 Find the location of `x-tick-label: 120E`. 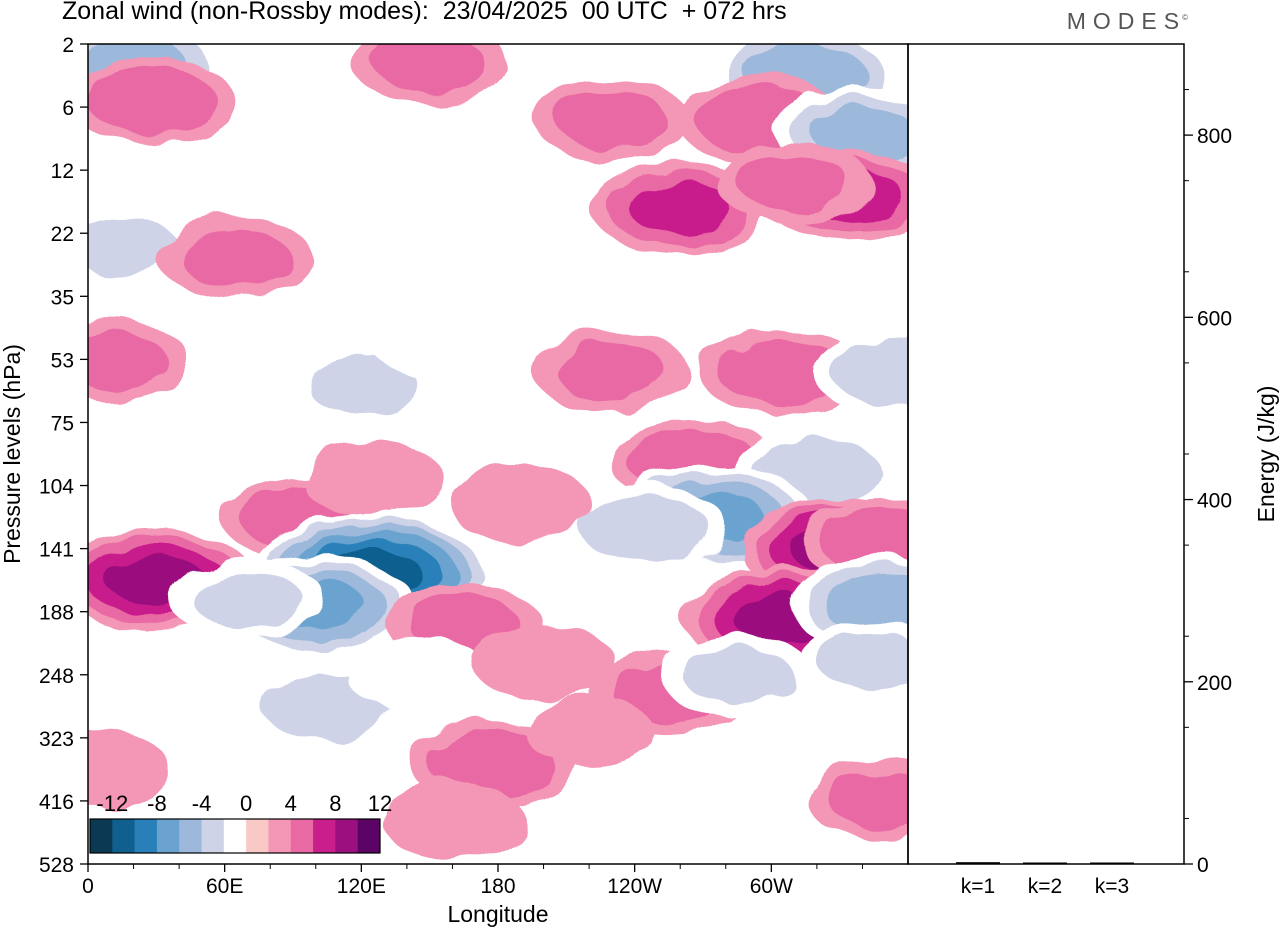

x-tick-label: 120E is located at coordinates (361, 886).